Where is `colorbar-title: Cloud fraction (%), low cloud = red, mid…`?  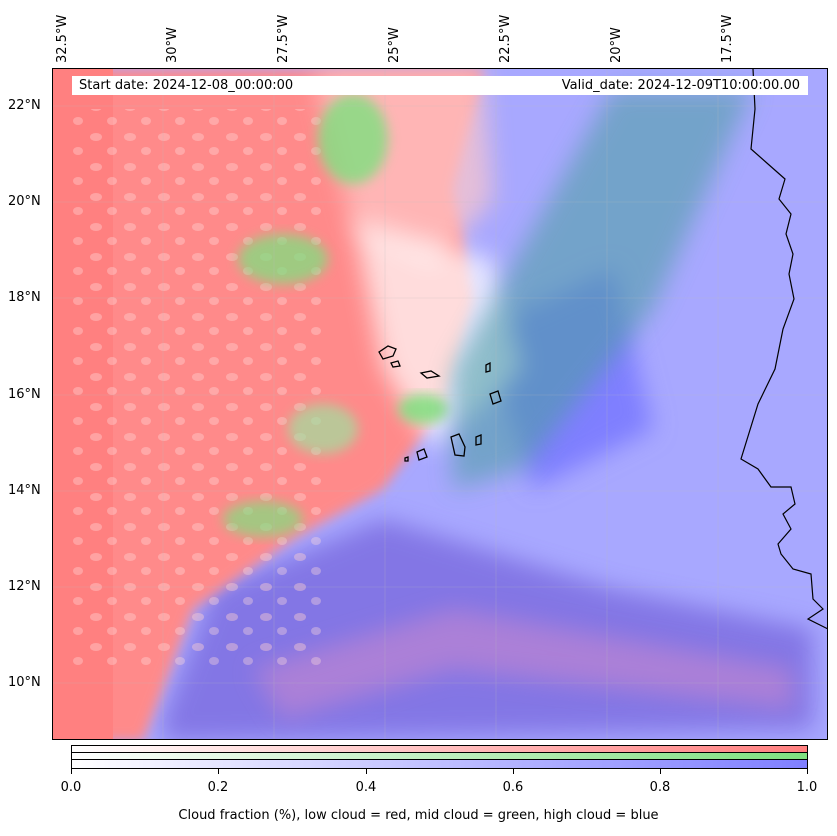 colorbar-title: Cloud fraction (%), low cloud = red, mid… is located at coordinates (418, 815).